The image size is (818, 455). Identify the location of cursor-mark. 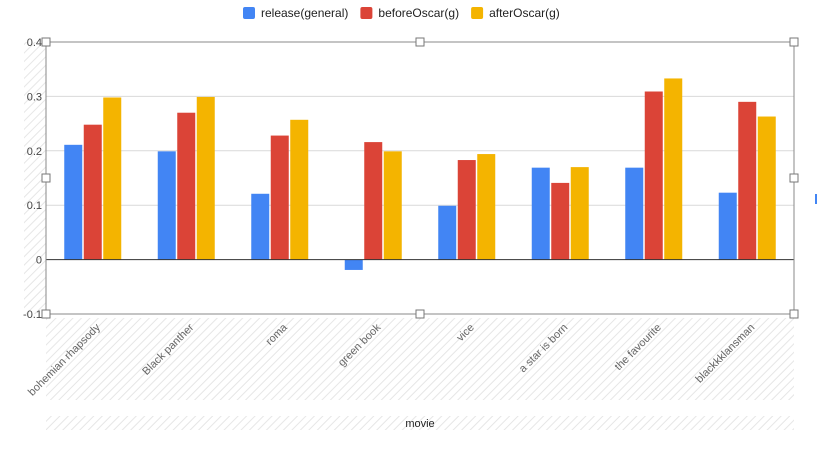
(816, 199).